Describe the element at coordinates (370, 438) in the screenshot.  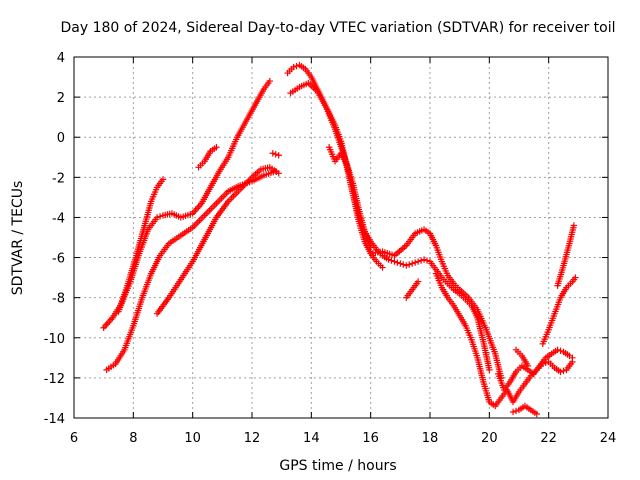
I see `x-tick-label: 16` at that location.